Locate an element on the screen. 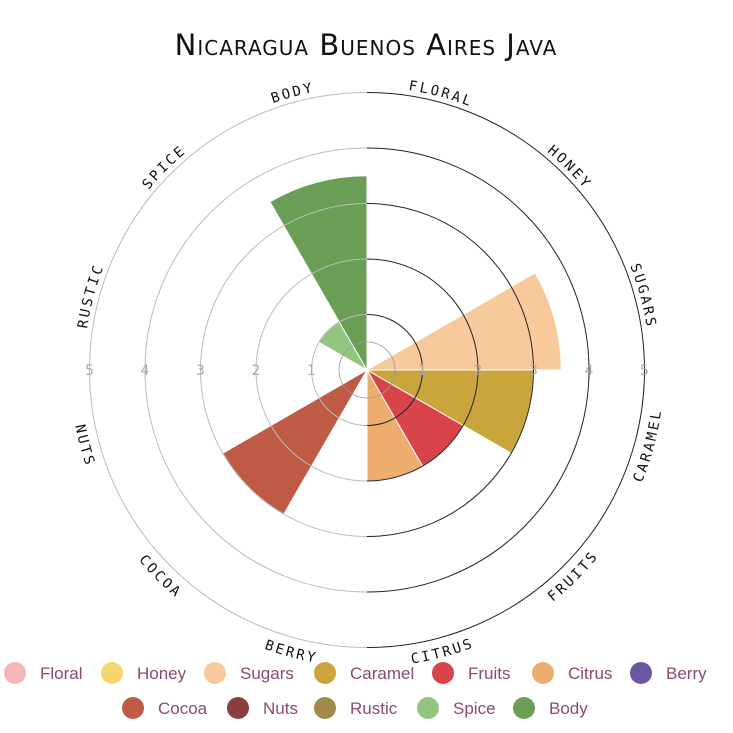  legend-item-cocoa: Cocoa is located at coordinates (165, 708).